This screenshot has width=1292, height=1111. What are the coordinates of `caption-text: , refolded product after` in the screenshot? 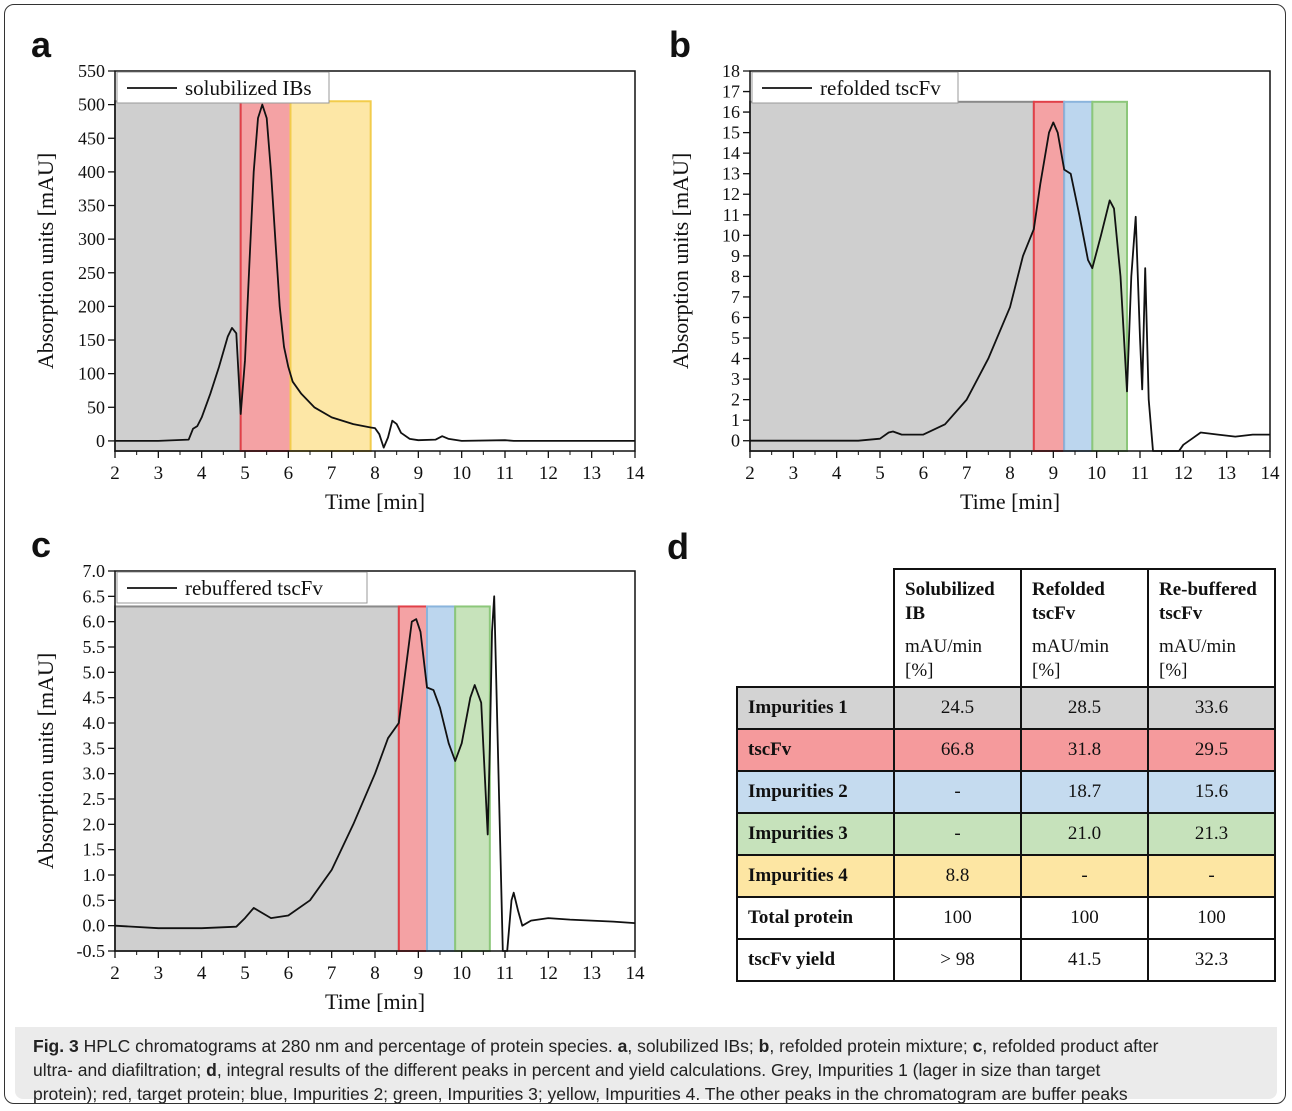 It's located at (1070, 1046).